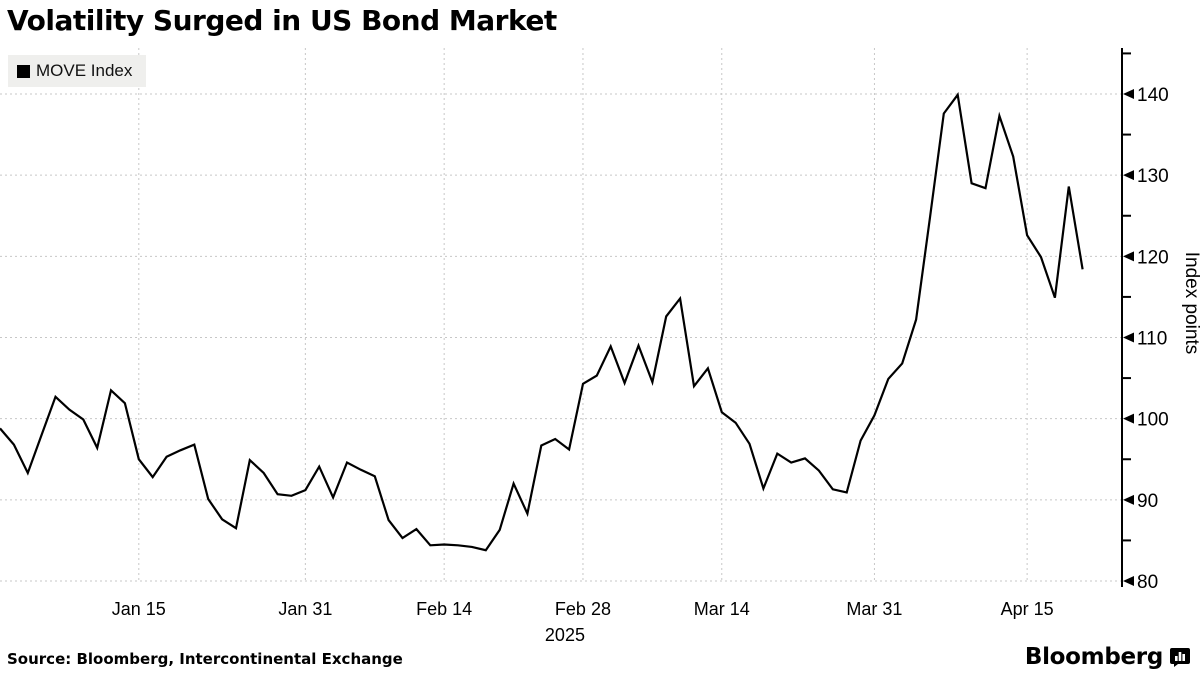 Image resolution: width=1200 pixels, height=675 pixels. What do you see at coordinates (722, 609) in the screenshot?
I see `x-tick-label: Mar 14` at bounding box center [722, 609].